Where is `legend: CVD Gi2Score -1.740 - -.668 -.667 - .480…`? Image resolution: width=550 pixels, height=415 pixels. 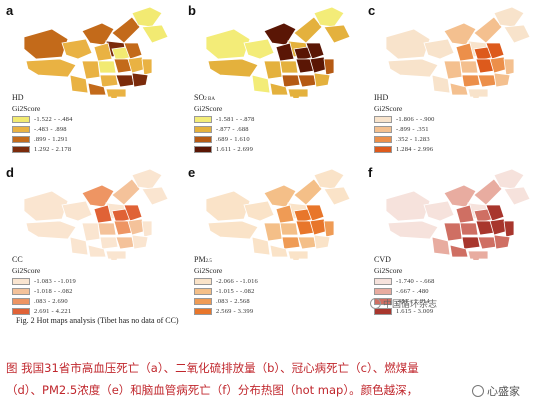 legend: CVD Gi2Score -1.740 - -.668 -.667 - .480… is located at coordinates (439, 285).